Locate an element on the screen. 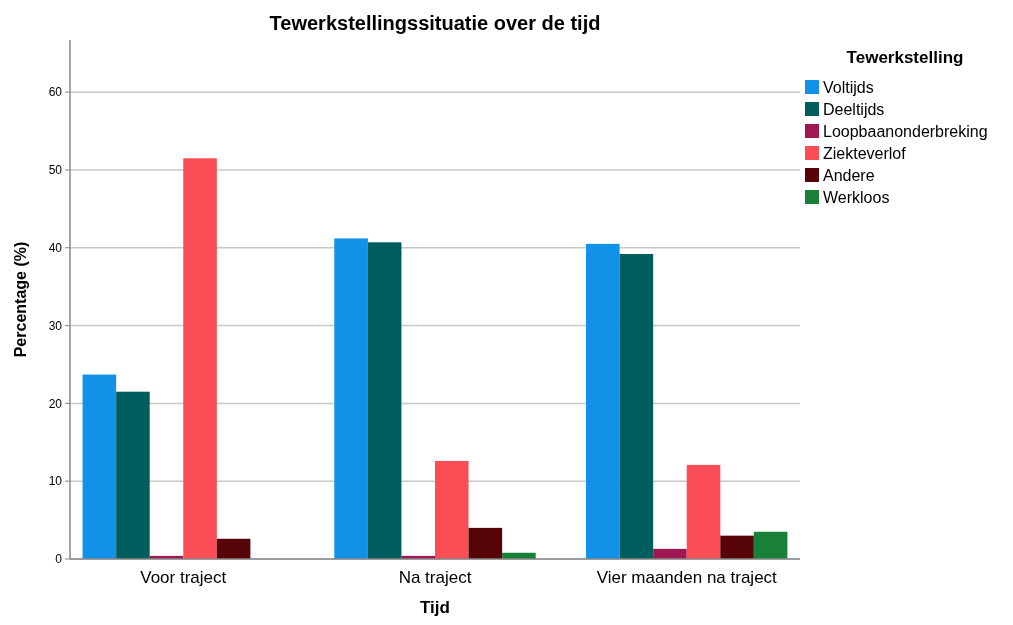 The image size is (1013, 625). y-tick-label: 0 is located at coordinates (59, 559).